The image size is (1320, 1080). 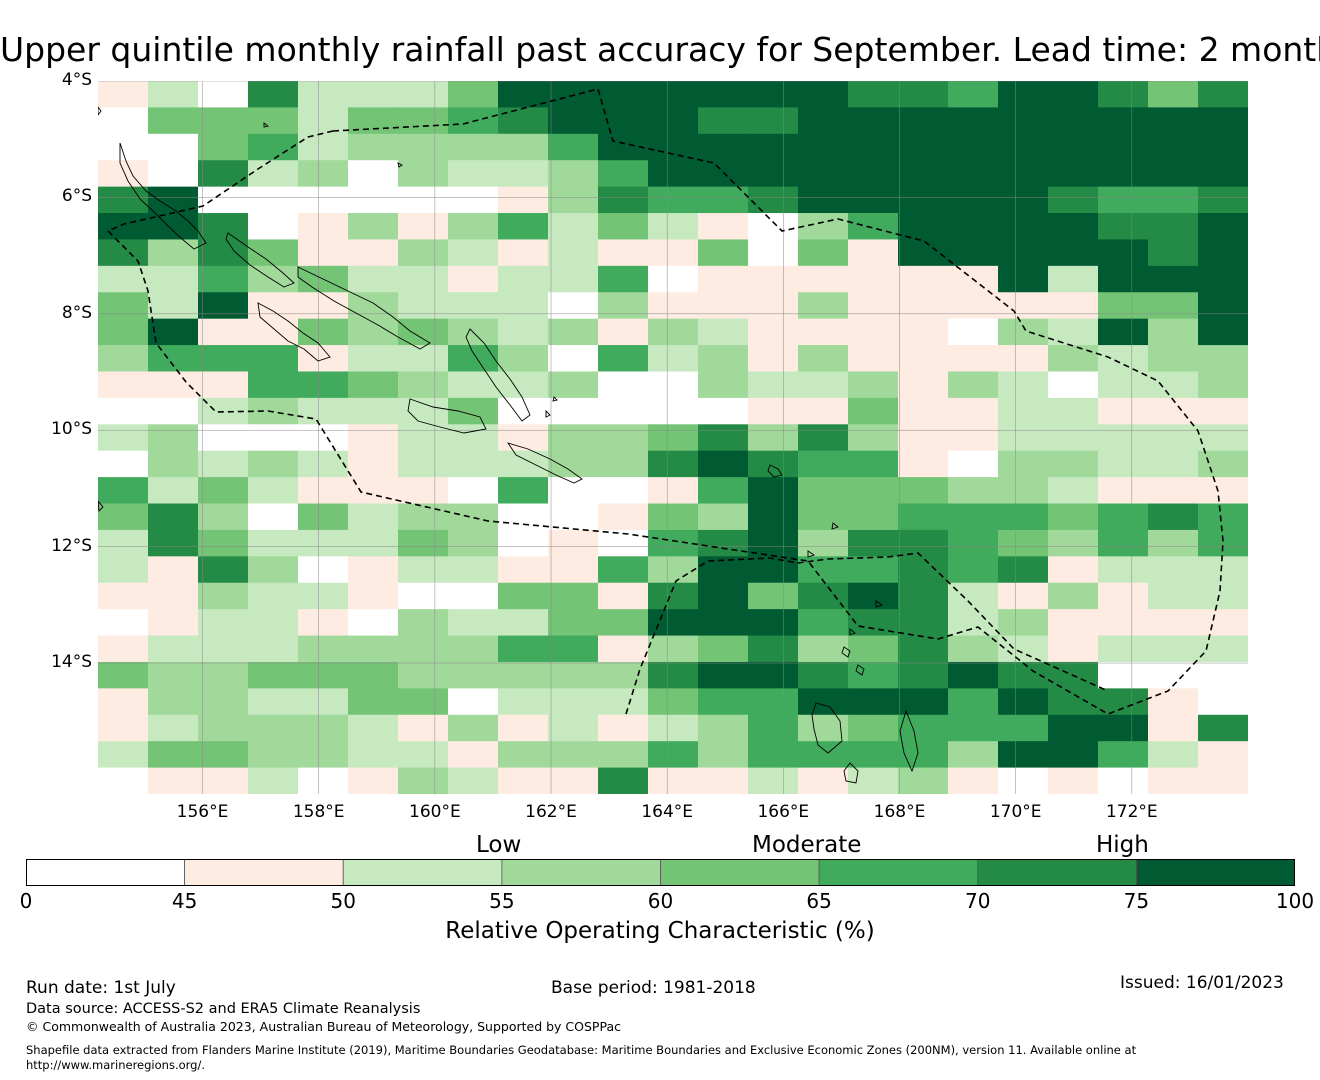 I want to click on colorbar-segment, so click(x=422, y=872).